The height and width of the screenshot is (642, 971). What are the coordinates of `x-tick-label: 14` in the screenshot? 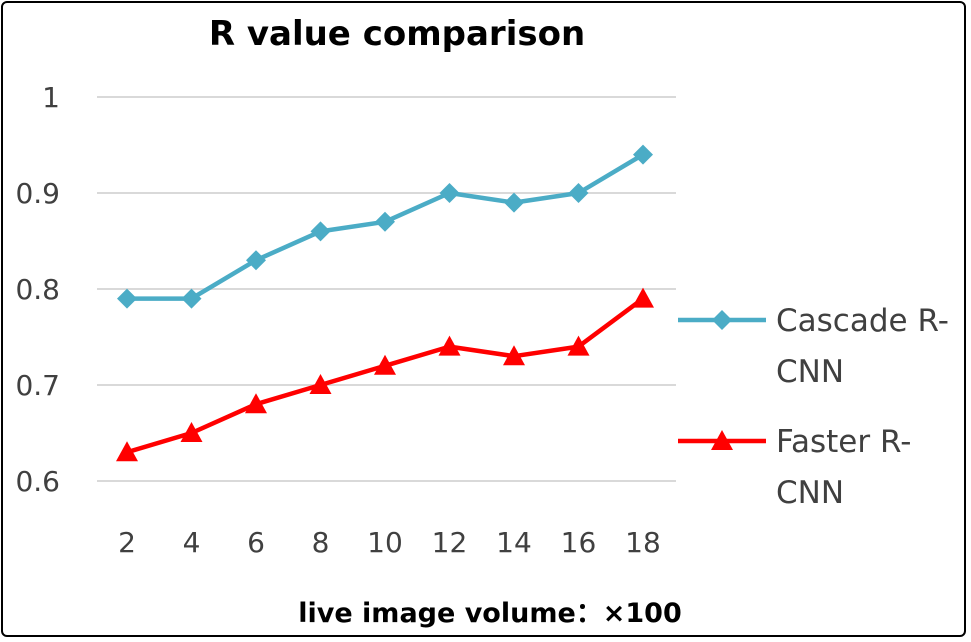 It's located at (514, 542).